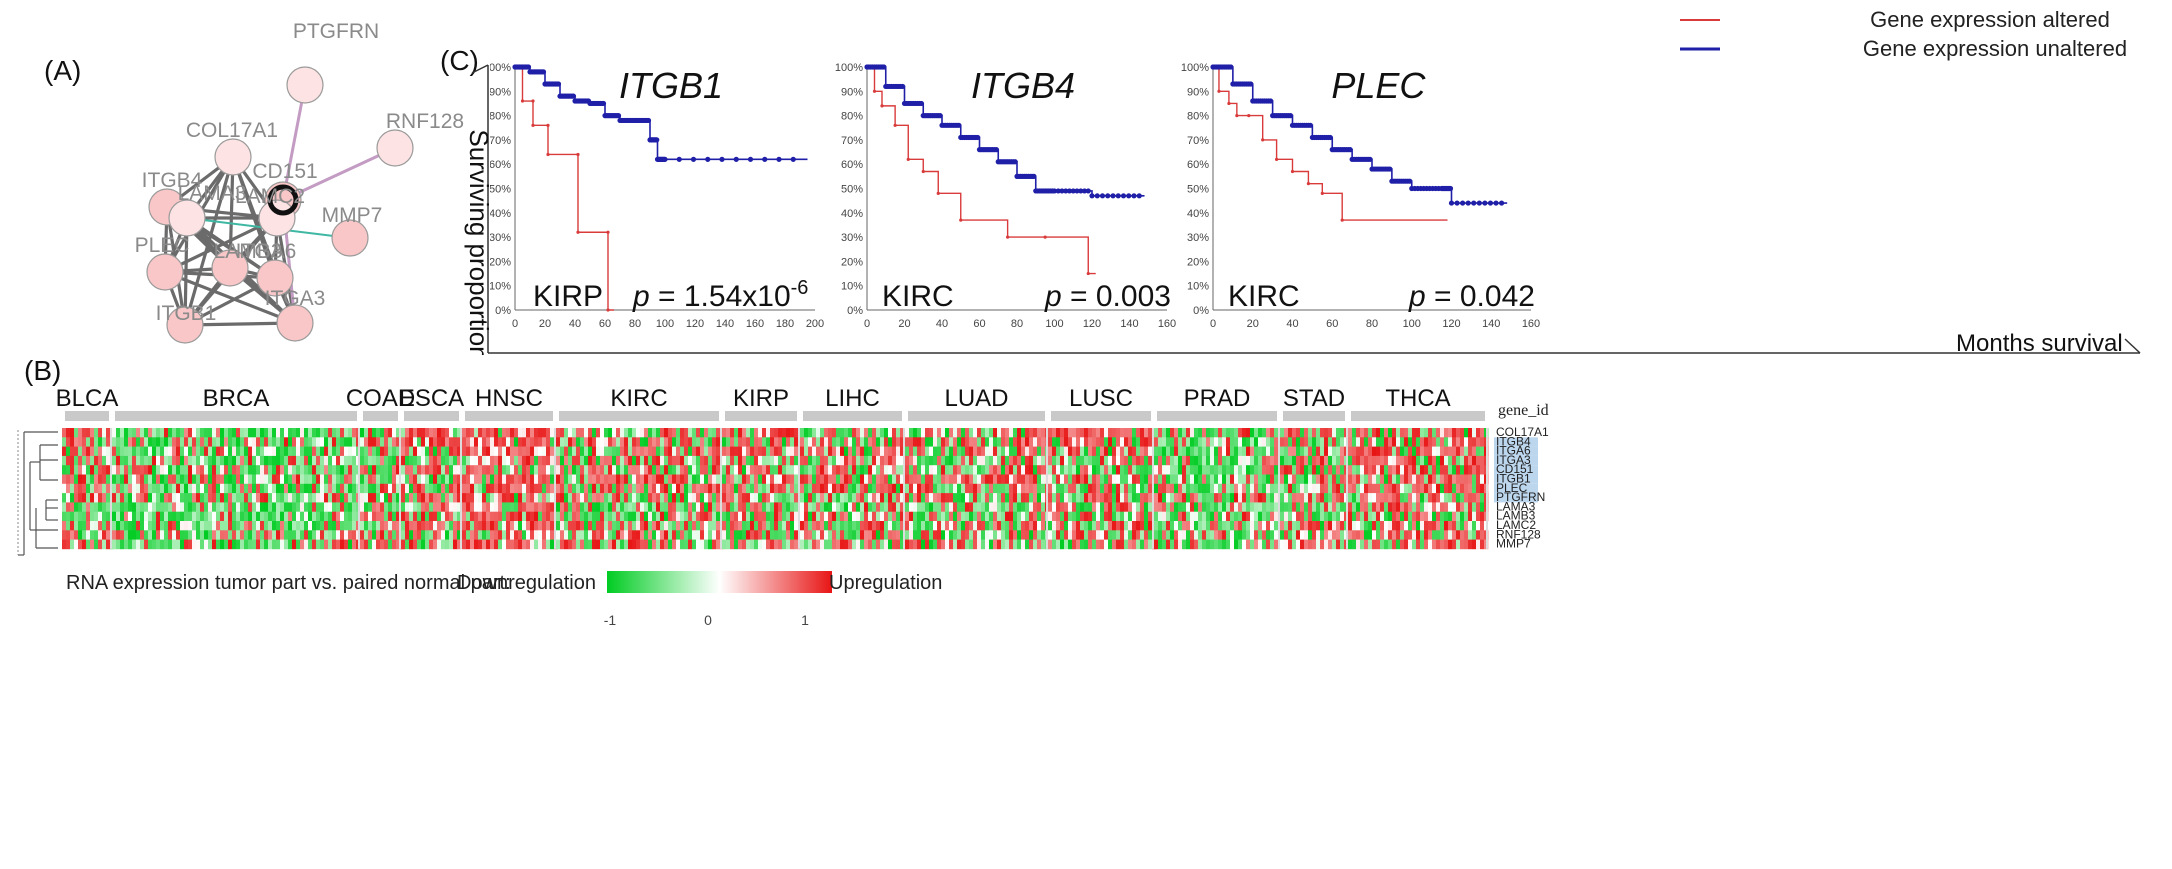 This screenshot has height=869, width=2172. Describe the element at coordinates (1471, 296) in the screenshot. I see `km-pvalue: p = 0.042` at that location.